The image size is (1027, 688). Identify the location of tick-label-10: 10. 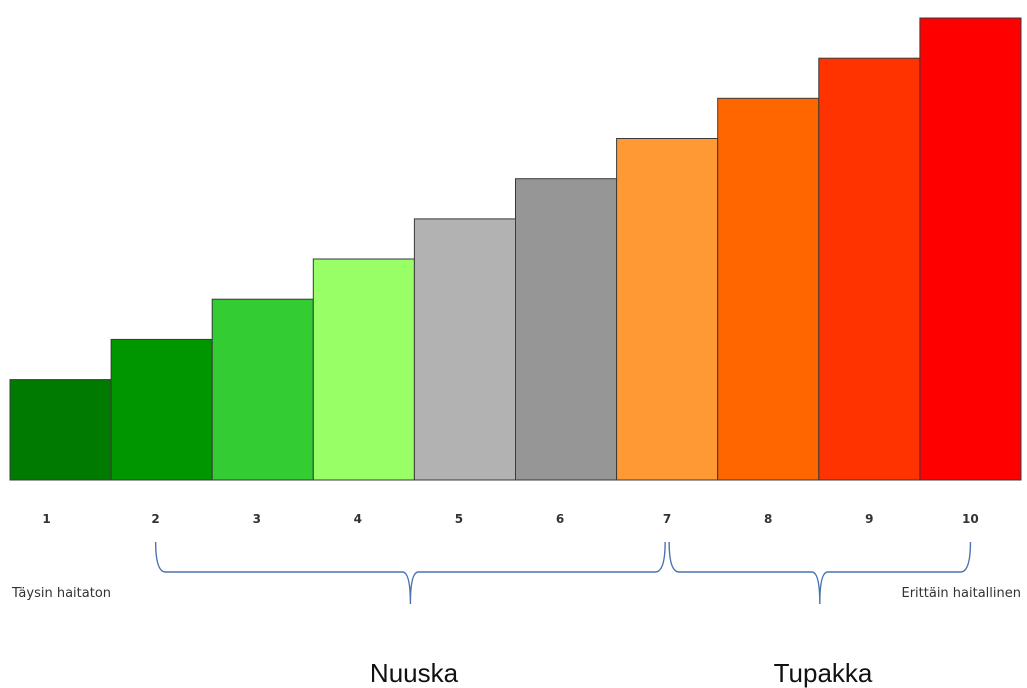
(970, 519).